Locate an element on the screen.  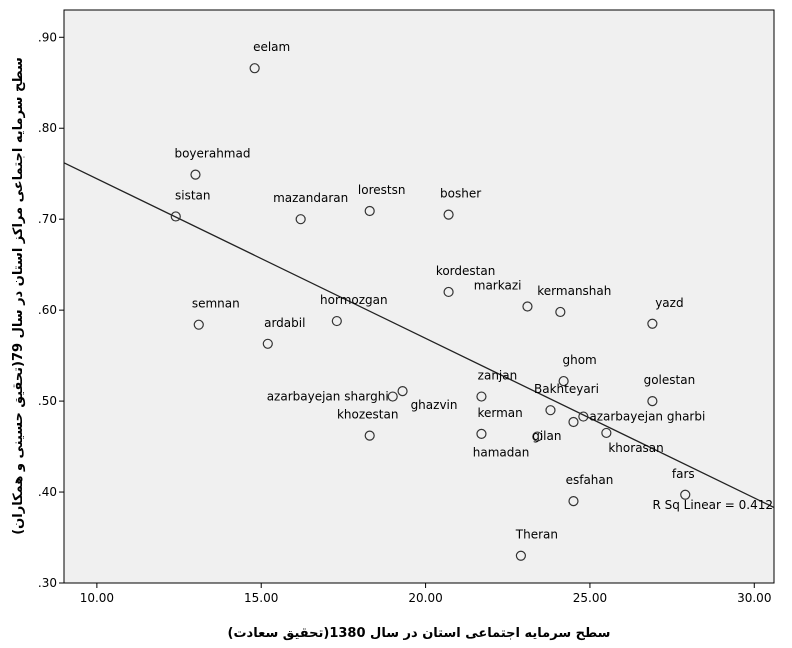
y-tick-label: .80 is located at coordinates (47, 128).